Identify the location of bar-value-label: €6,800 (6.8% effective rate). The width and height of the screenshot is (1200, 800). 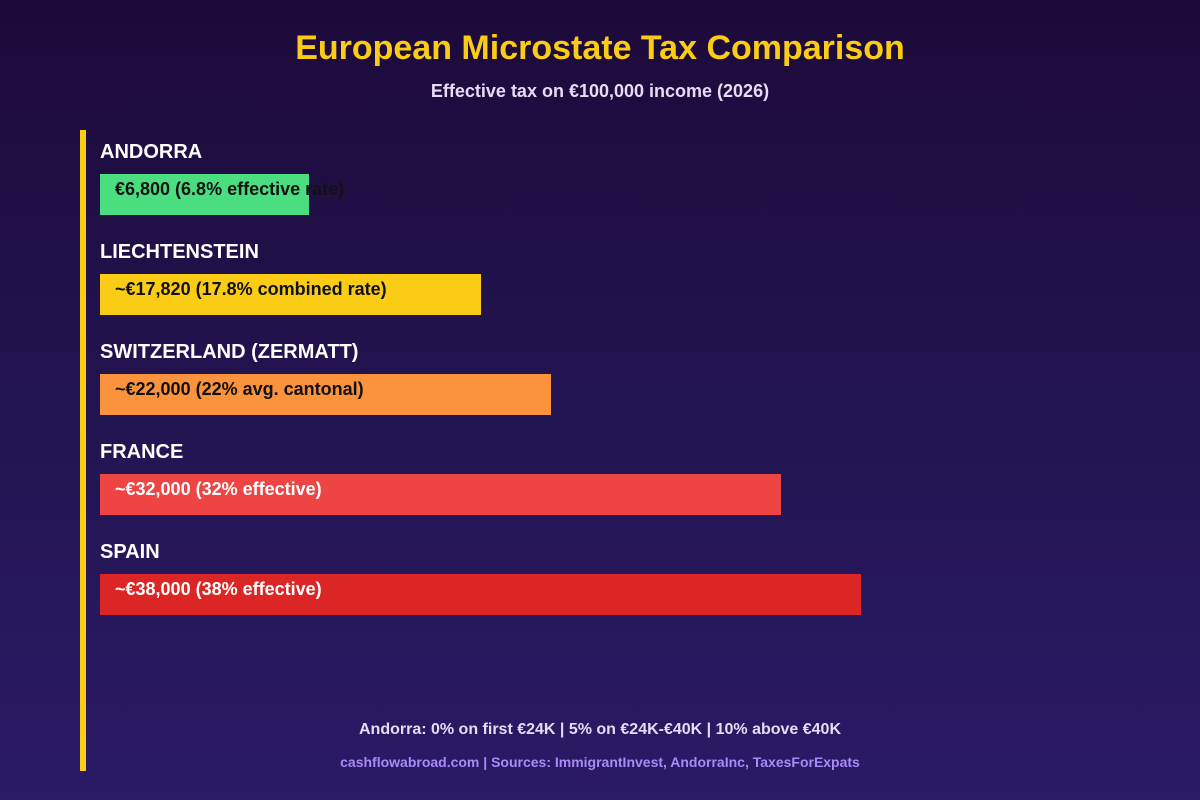
(230, 189).